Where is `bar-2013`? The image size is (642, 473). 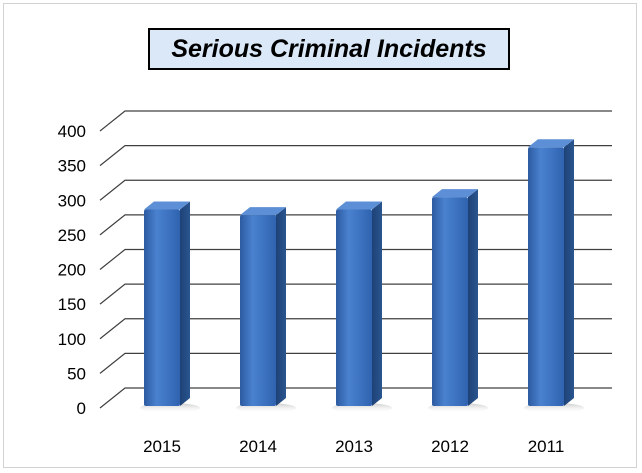 bar-2013 is located at coordinates (362, 307).